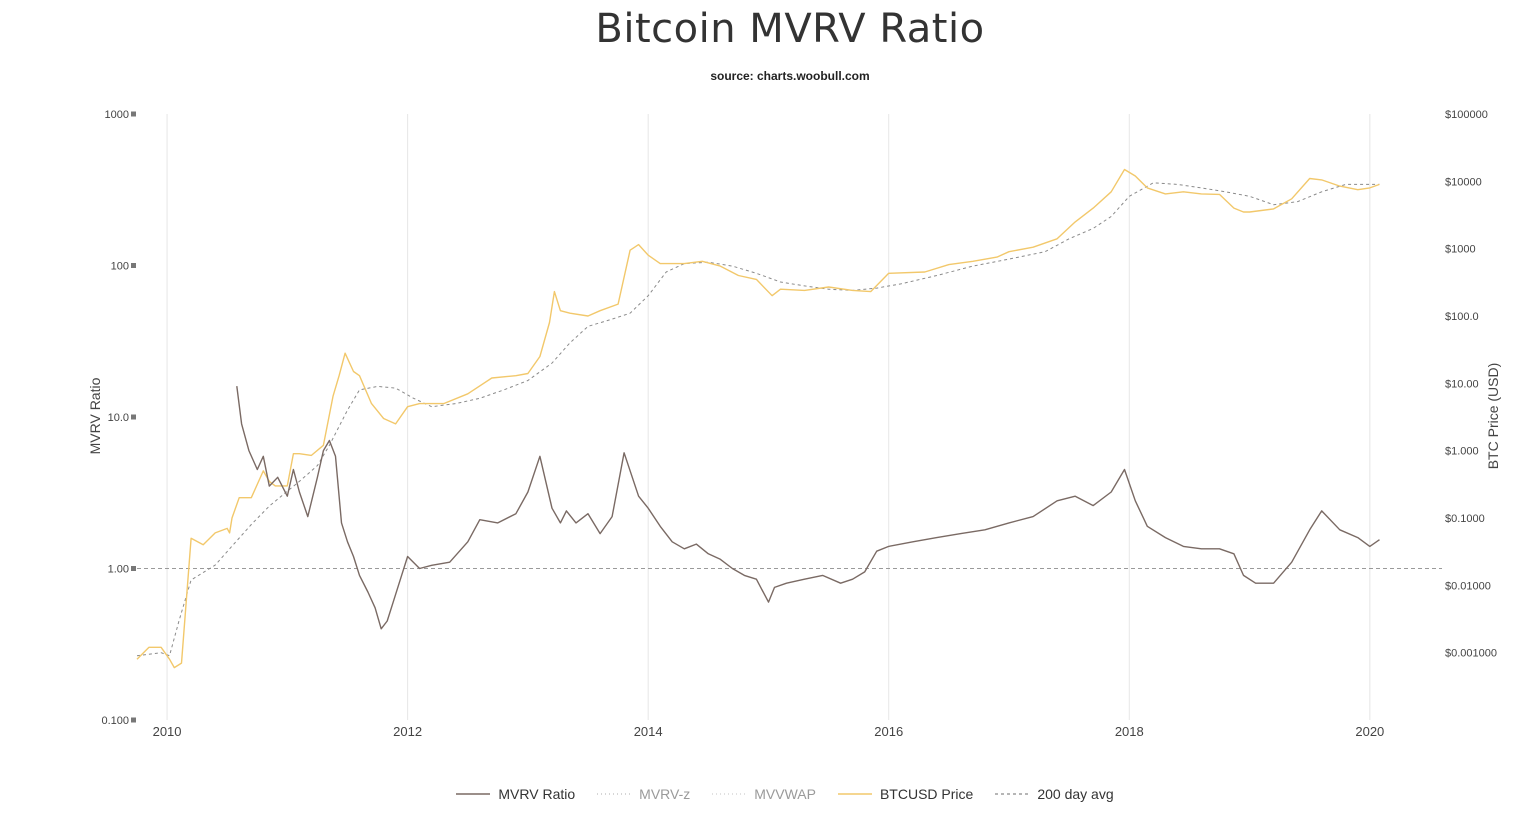 The width and height of the screenshot is (1536, 833). I want to click on chart-title: Bitcoin MVRV Ratio, so click(790, 29).